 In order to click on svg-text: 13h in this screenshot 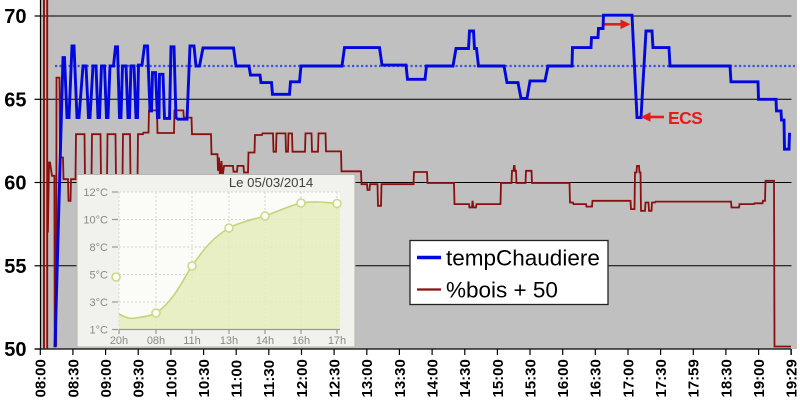, I will do `click(229, 341)`.